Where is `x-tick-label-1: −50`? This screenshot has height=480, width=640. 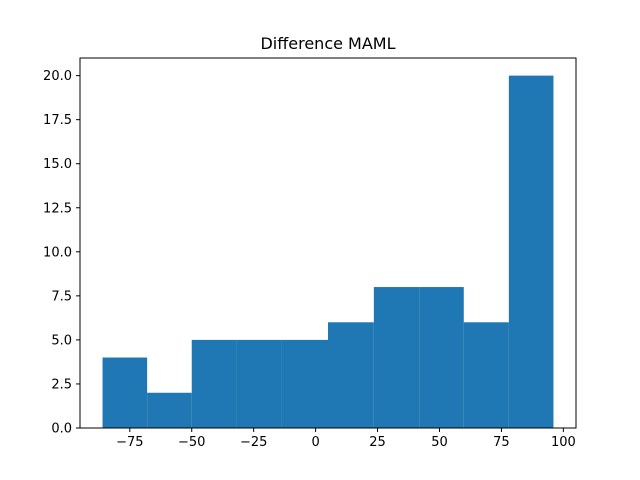 x-tick-label-1: −50 is located at coordinates (191, 442).